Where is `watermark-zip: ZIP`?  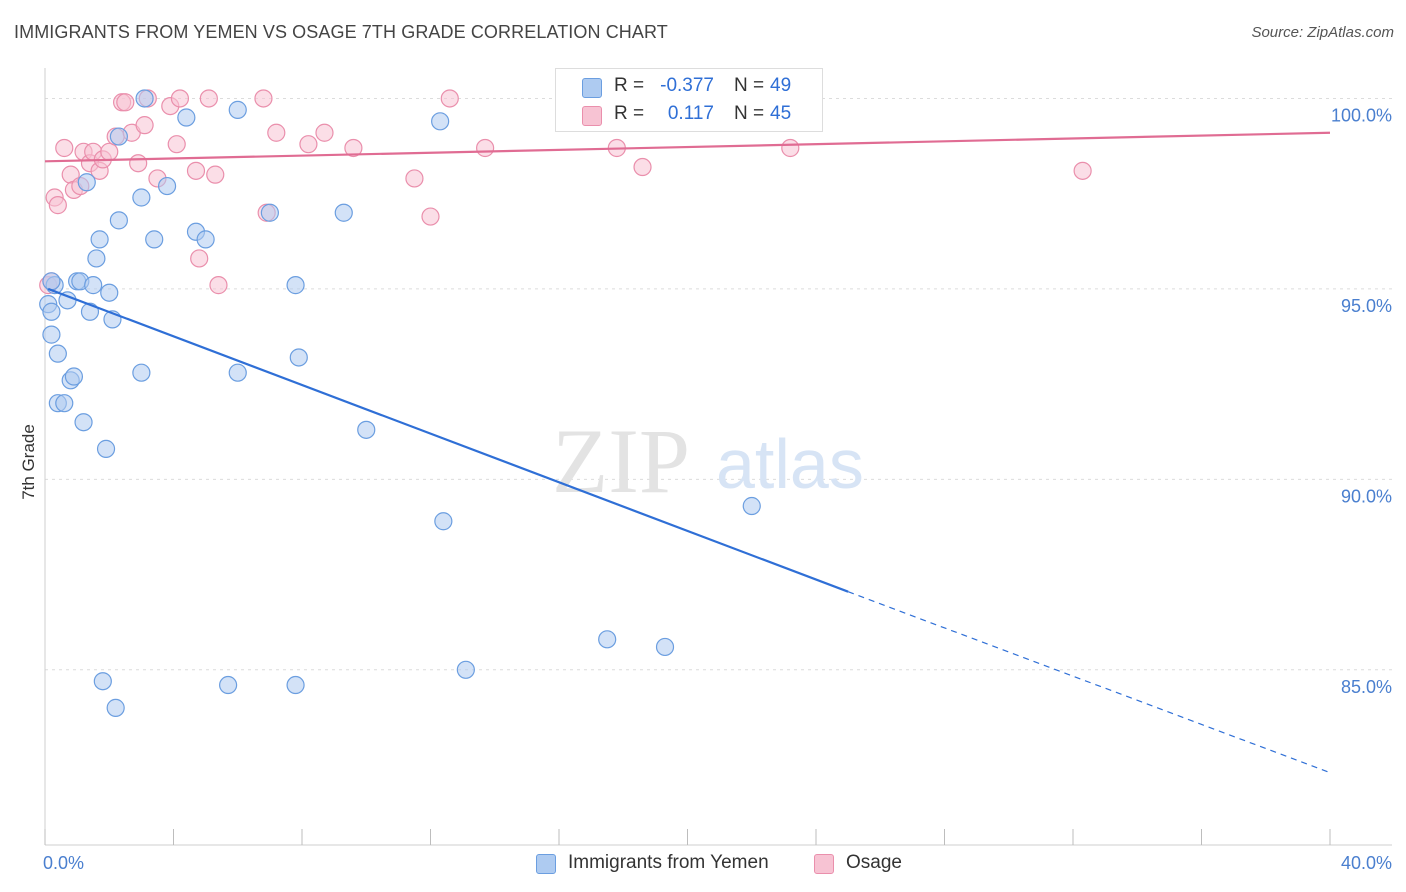
watermark-zip: ZIP is located at coordinates (621, 461).